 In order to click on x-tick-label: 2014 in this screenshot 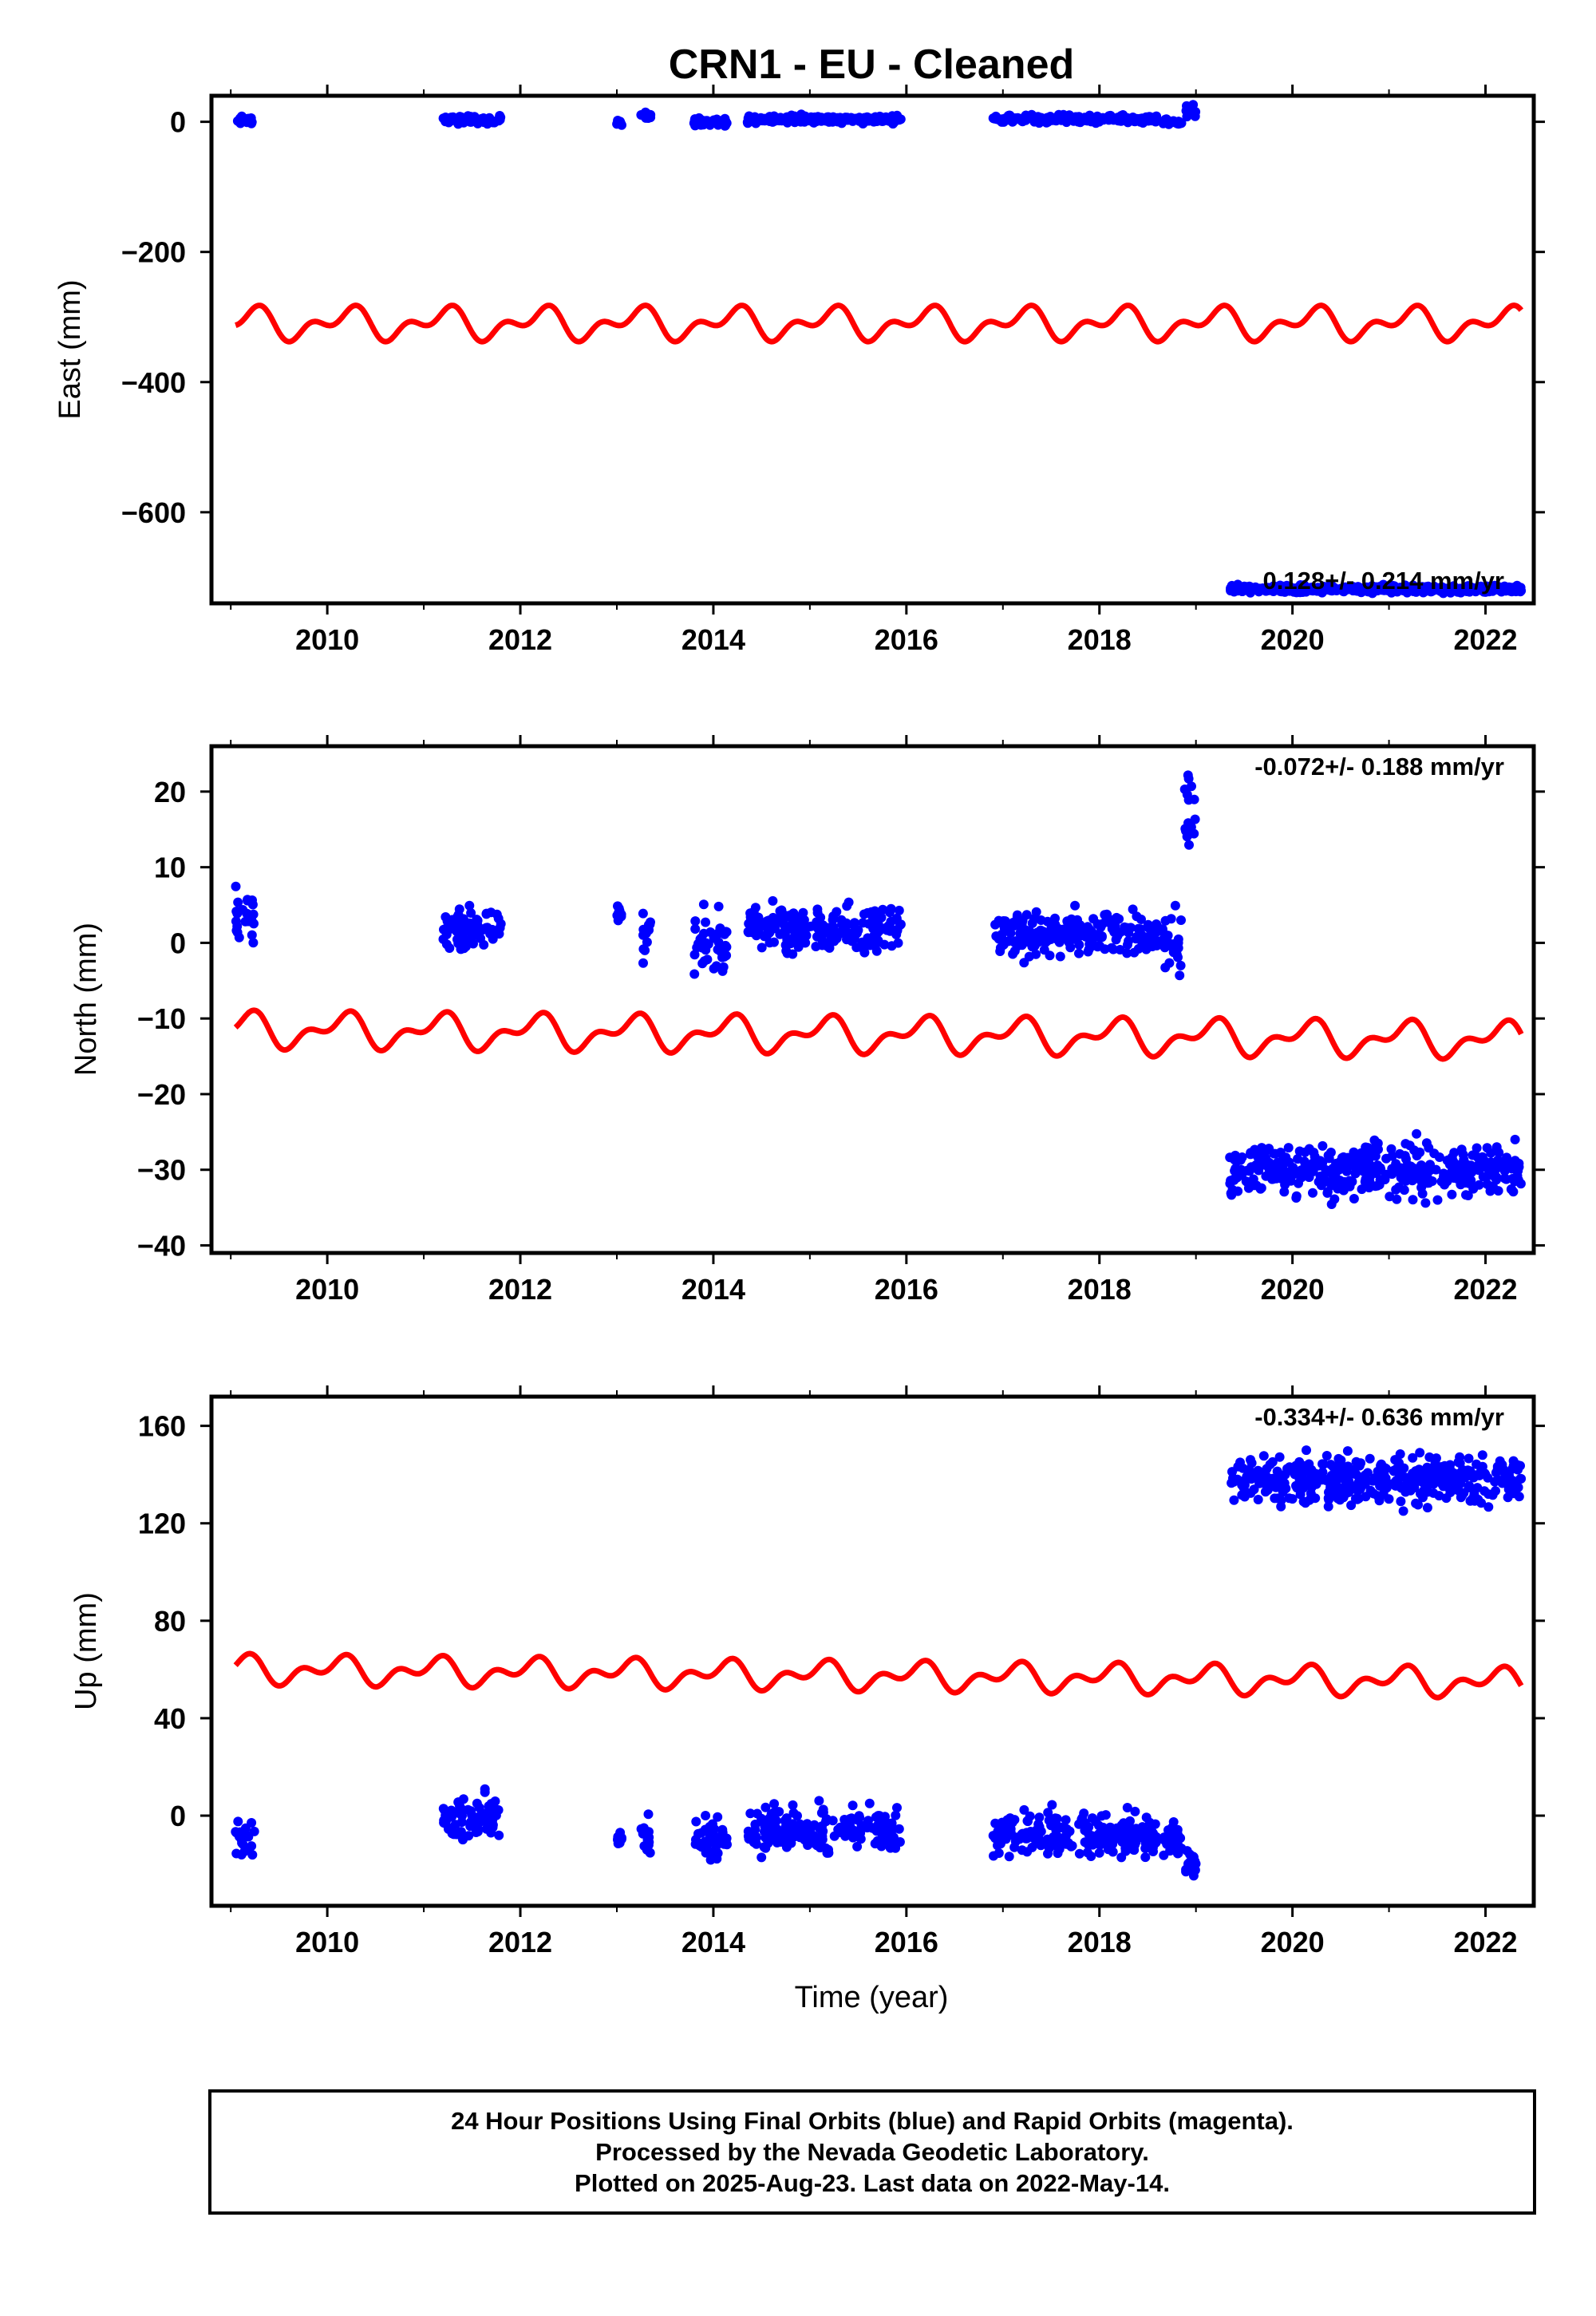, I will do `click(713, 1942)`.